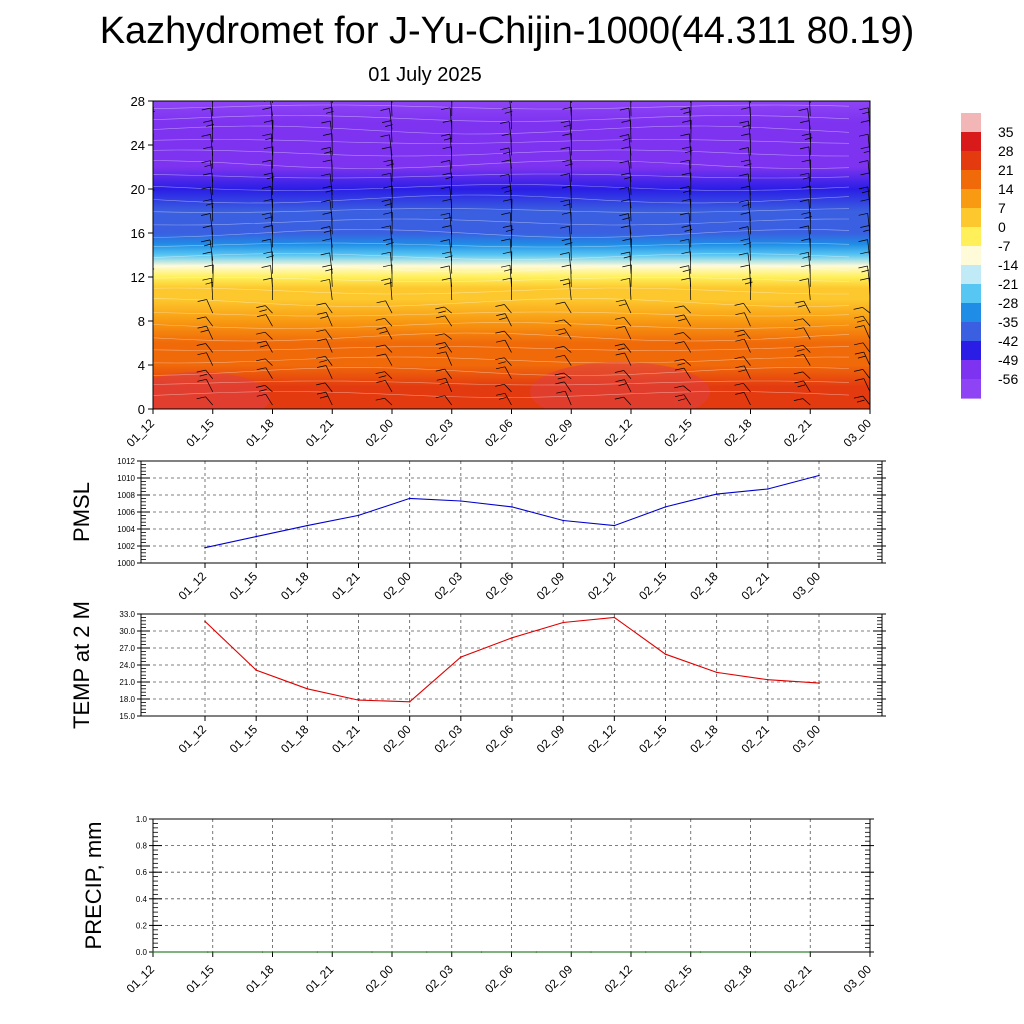 The image size is (1024, 1024). Describe the element at coordinates (439, 979) in the screenshot. I see `x-tick-label: 02_03` at that location.